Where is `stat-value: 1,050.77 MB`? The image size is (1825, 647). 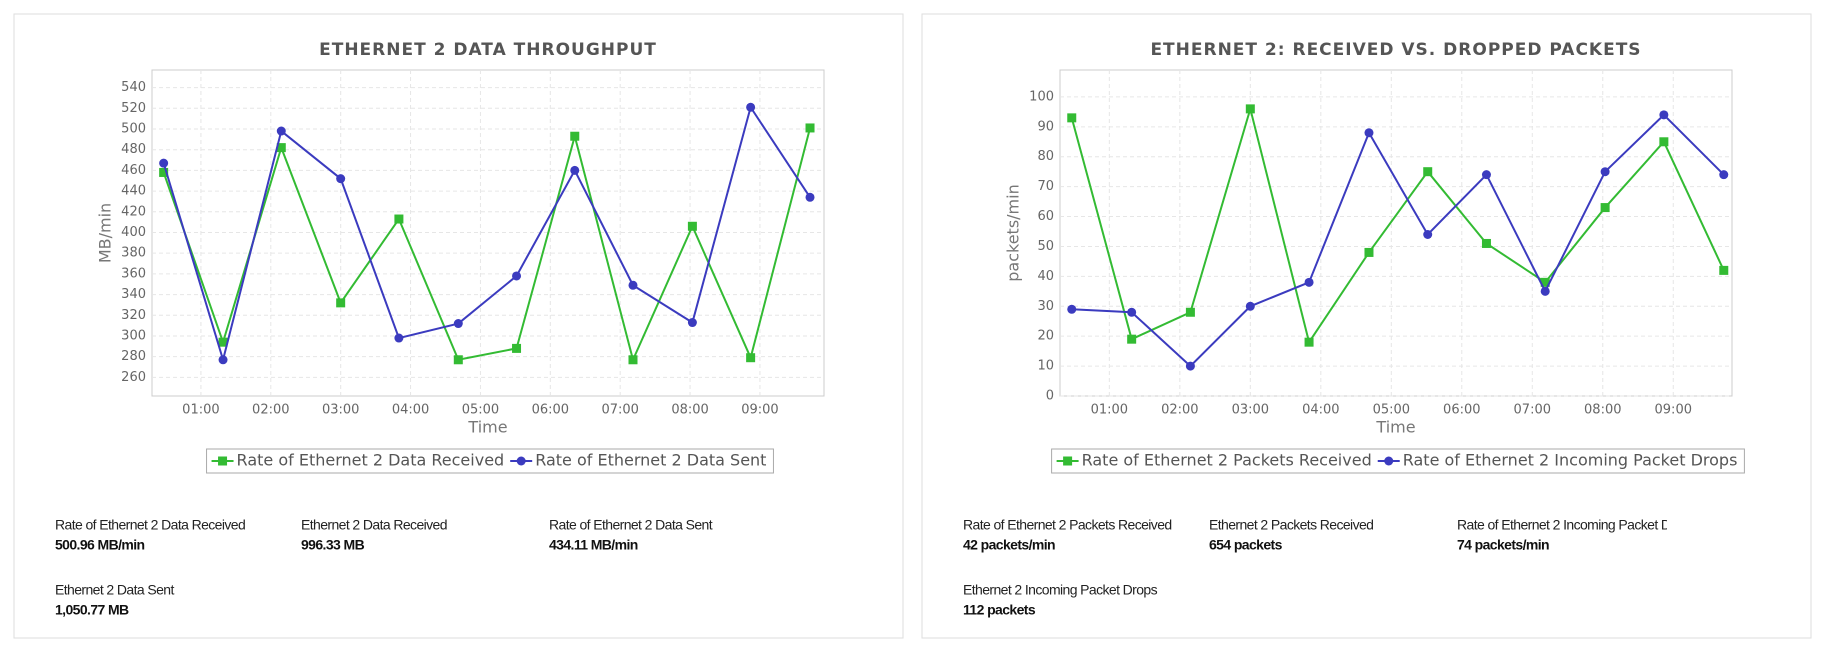
stat-value: 1,050.77 MB is located at coordinates (92, 610).